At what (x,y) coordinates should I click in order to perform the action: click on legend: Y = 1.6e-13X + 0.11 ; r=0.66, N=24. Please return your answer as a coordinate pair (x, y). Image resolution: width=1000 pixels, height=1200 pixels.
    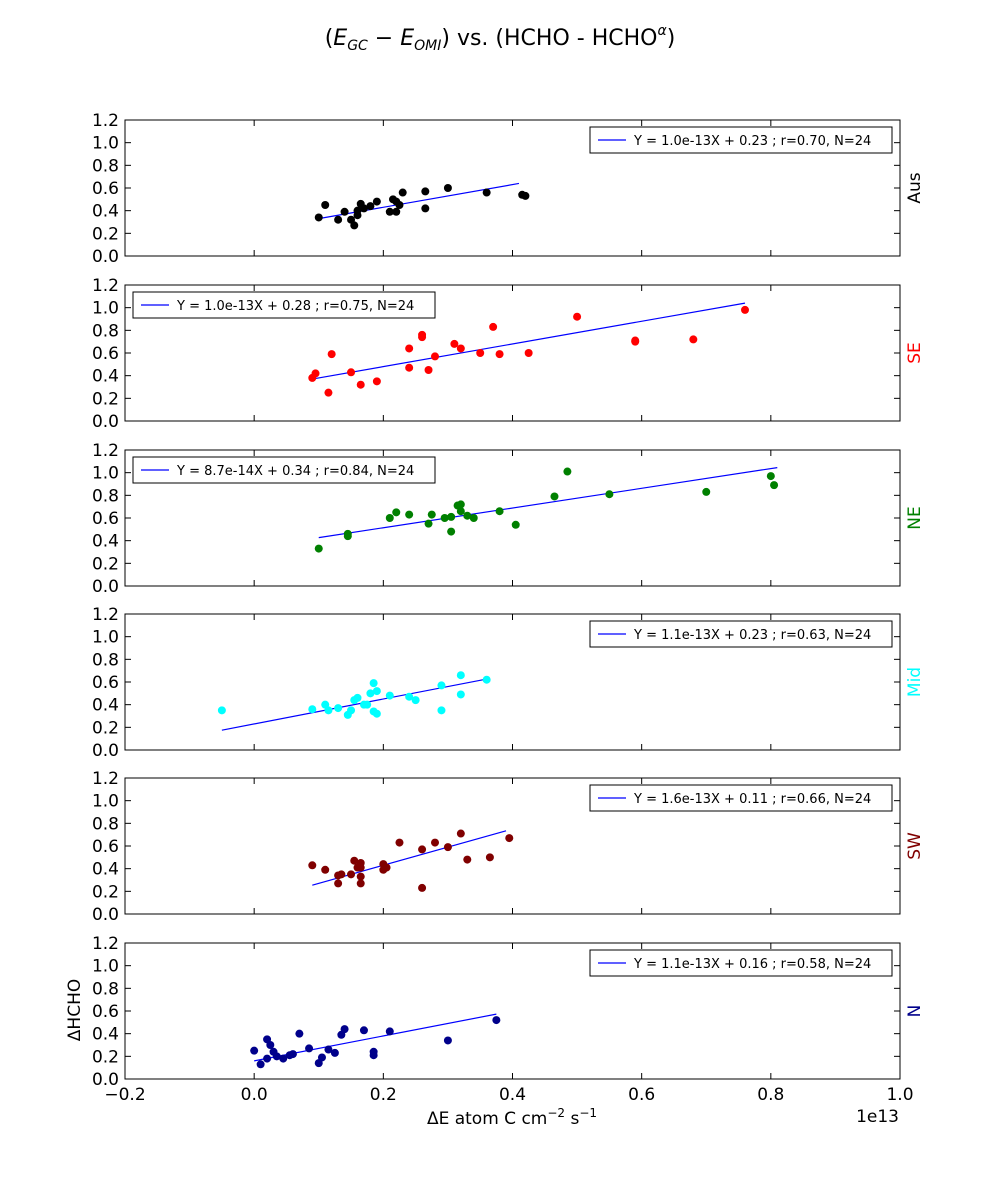
    Looking at the image, I should click on (741, 798).